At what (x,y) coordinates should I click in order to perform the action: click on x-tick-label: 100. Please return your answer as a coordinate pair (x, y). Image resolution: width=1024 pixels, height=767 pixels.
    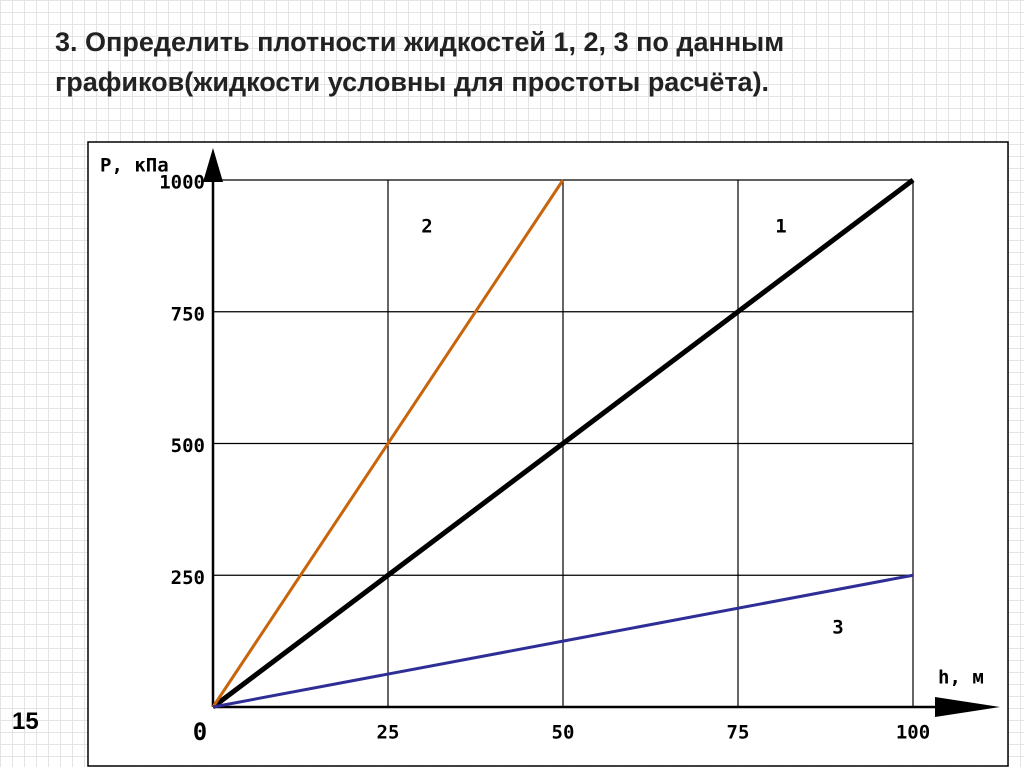
    Looking at the image, I should click on (913, 733).